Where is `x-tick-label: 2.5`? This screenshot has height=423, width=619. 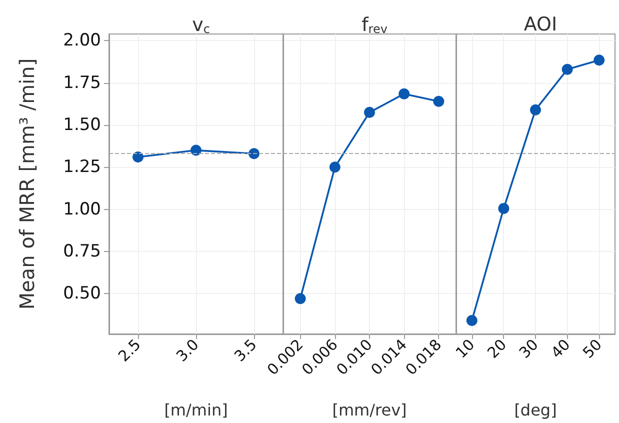
x-tick-label: 2.5 is located at coordinates (129, 351).